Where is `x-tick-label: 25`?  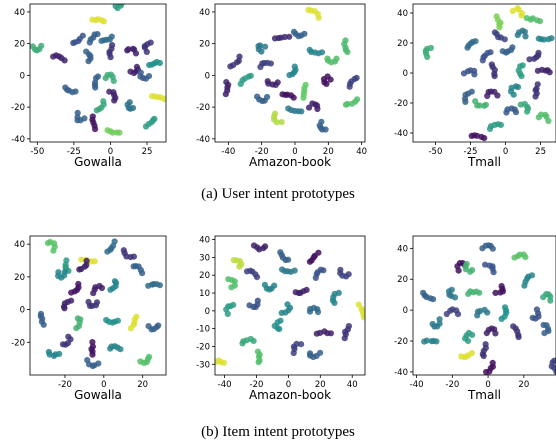
x-tick-label: 25 is located at coordinates (540, 152).